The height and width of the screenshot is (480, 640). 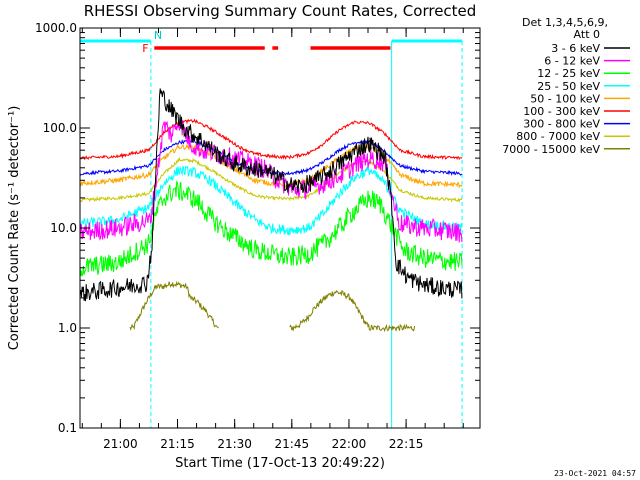 I want to click on x-tick-label: 21:45, so click(x=292, y=444).